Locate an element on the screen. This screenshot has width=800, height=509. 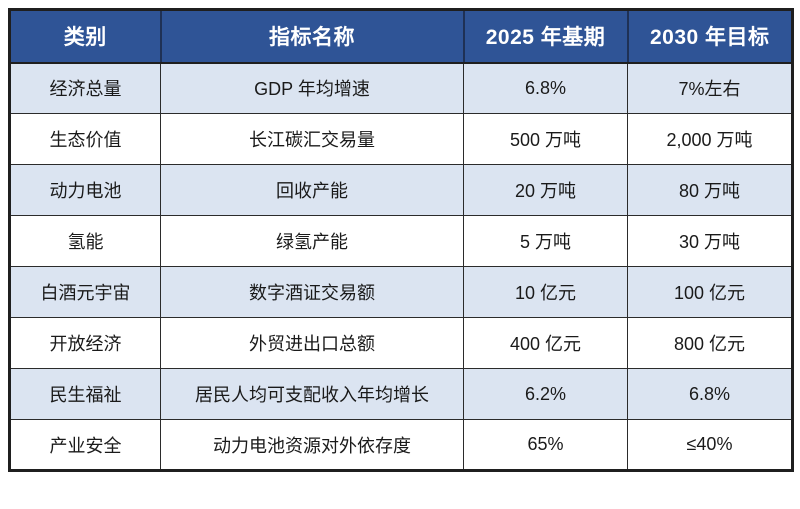
cell-target-2030: 80 万吨 is located at coordinates (710, 190).